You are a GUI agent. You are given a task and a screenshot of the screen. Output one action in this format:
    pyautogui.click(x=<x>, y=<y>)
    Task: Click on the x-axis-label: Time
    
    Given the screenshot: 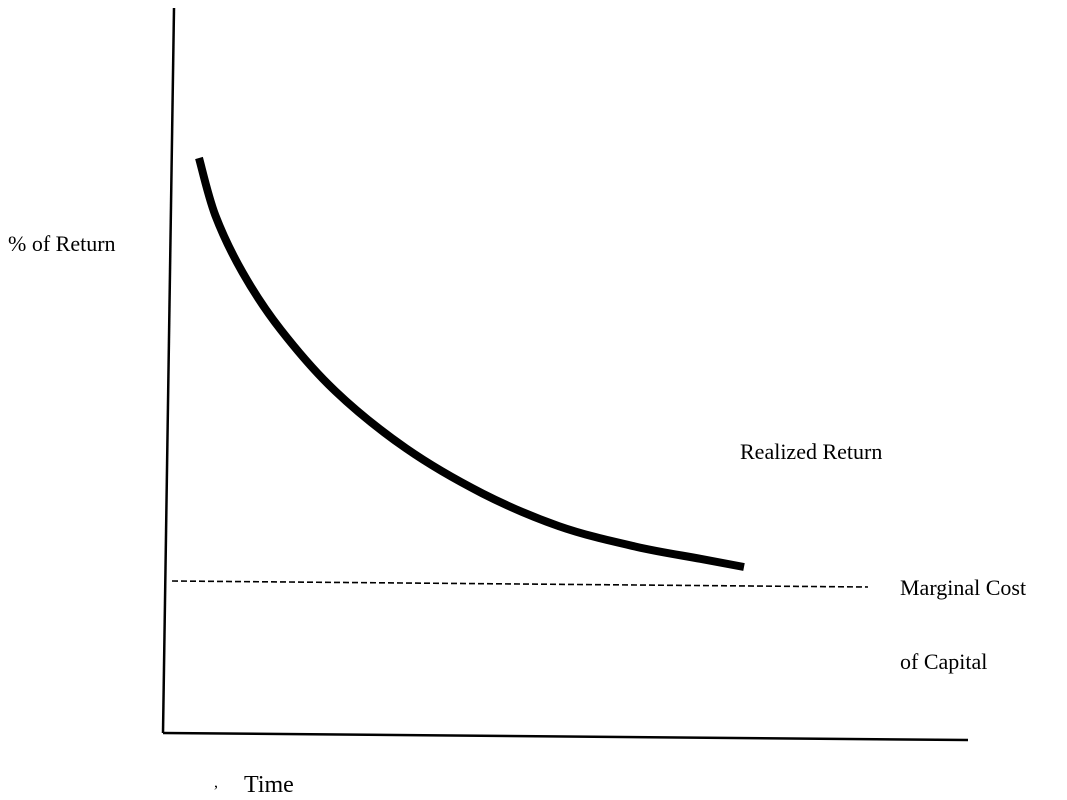 What is the action you would take?
    pyautogui.click(x=269, y=783)
    